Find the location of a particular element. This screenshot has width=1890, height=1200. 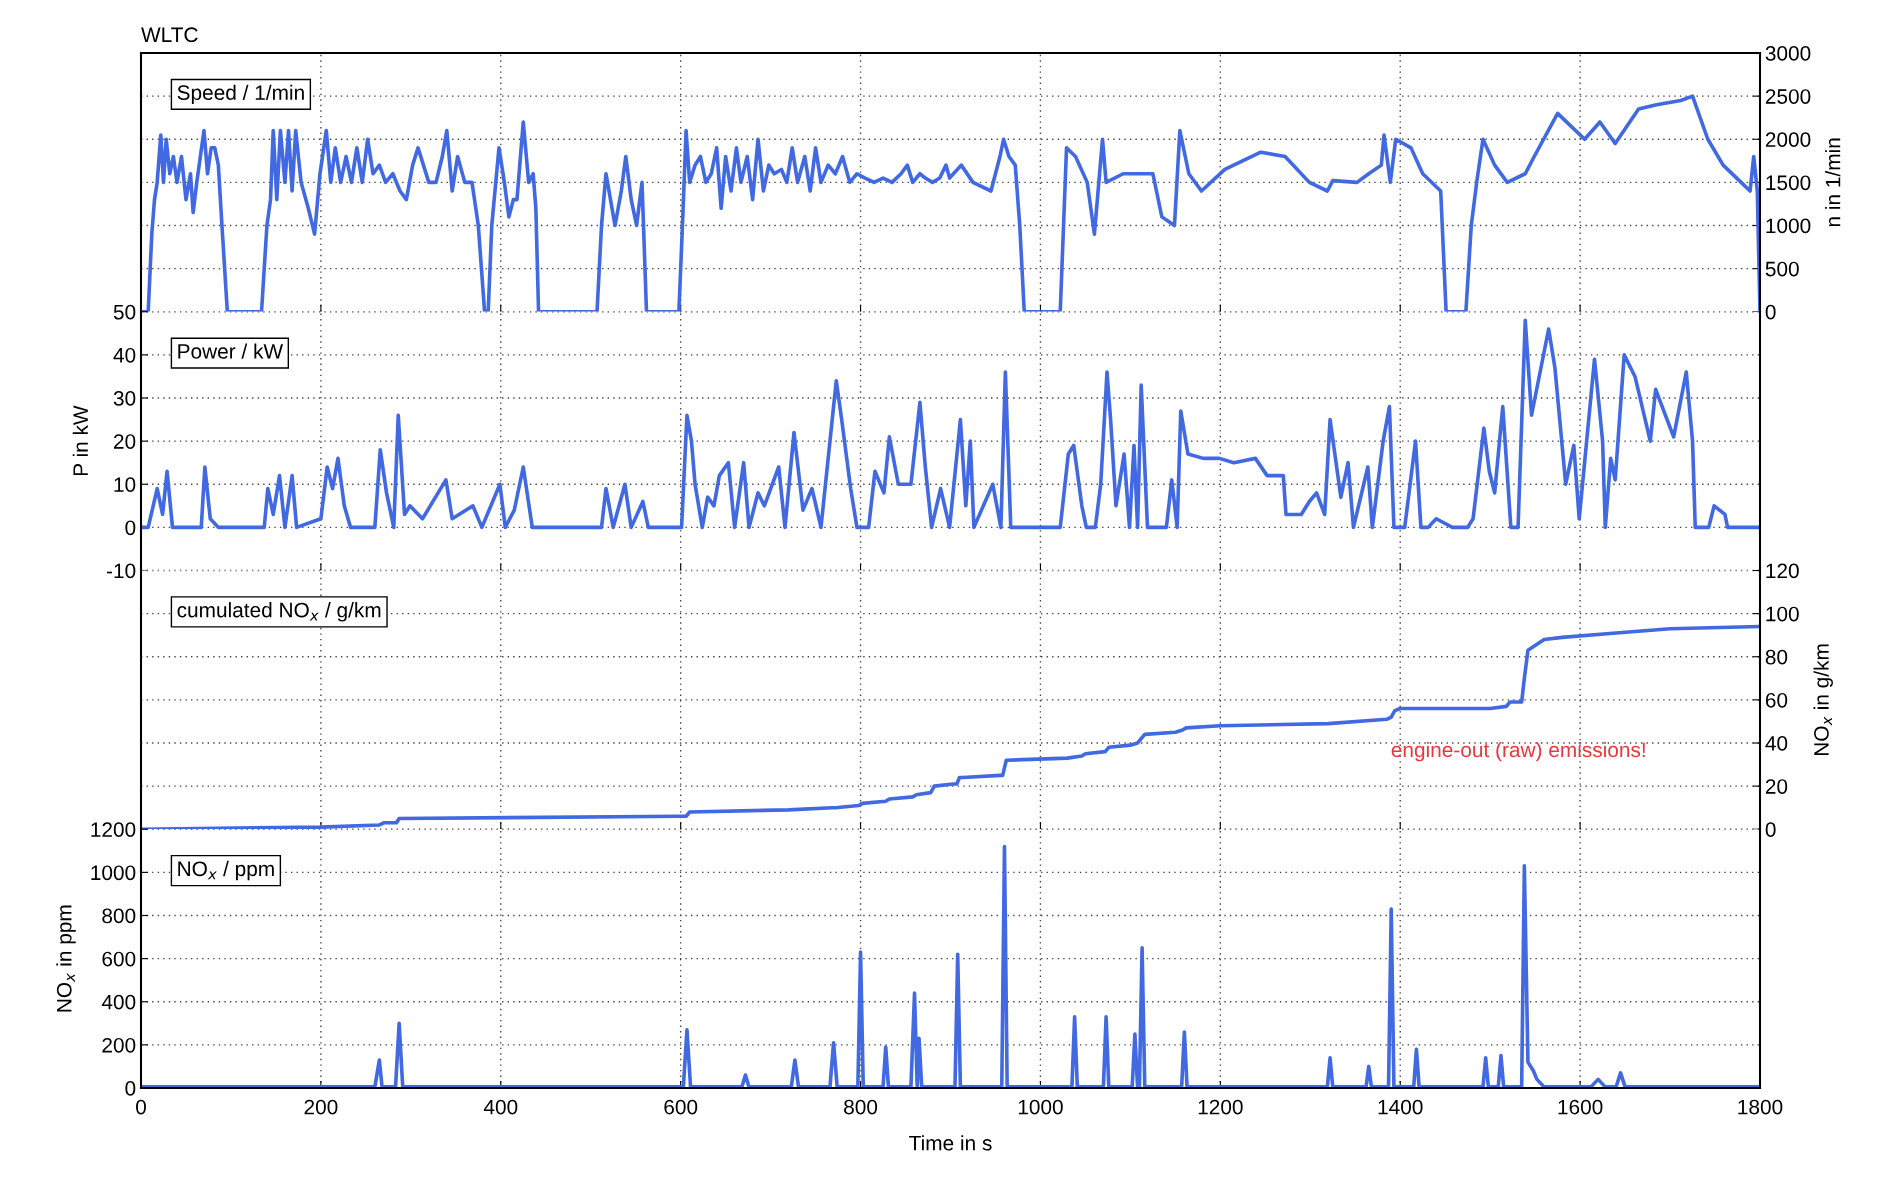

y-tick-label: 400 is located at coordinates (118, 1002).